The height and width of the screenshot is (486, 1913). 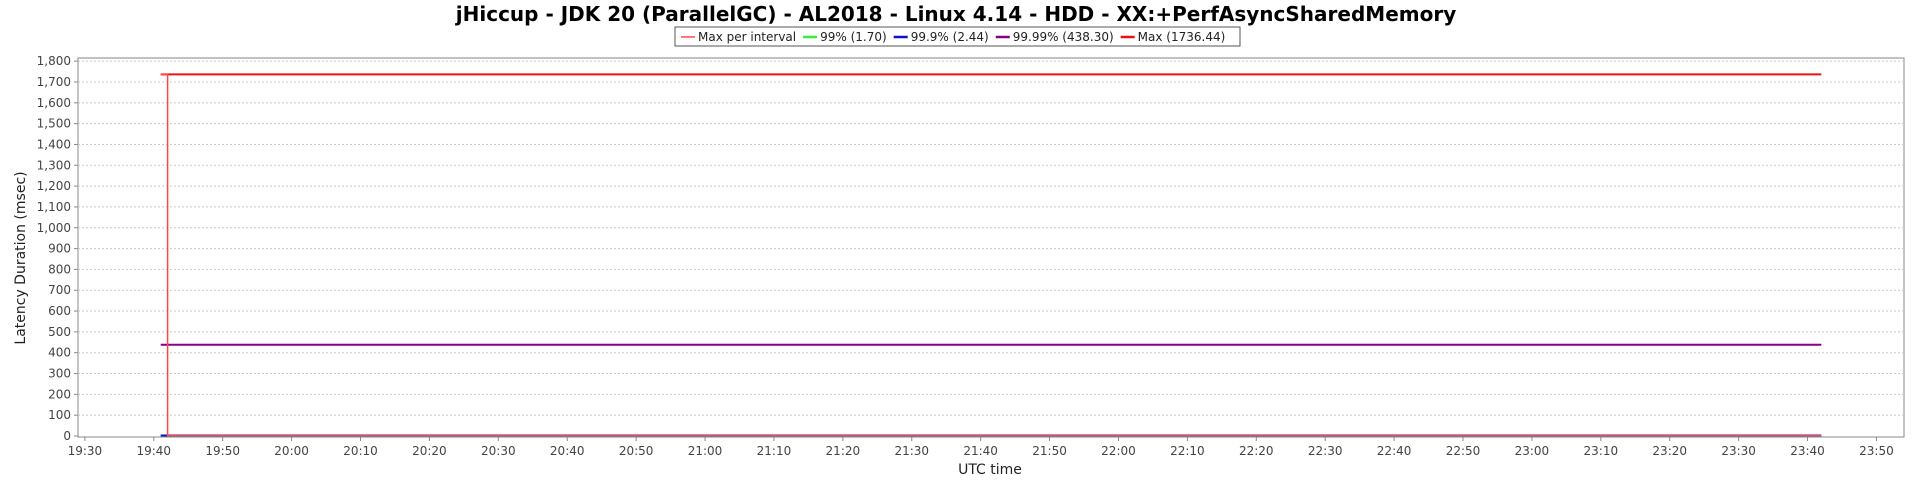 What do you see at coordinates (1256, 451) in the screenshot?
I see `x-tick-label: 22:20` at bounding box center [1256, 451].